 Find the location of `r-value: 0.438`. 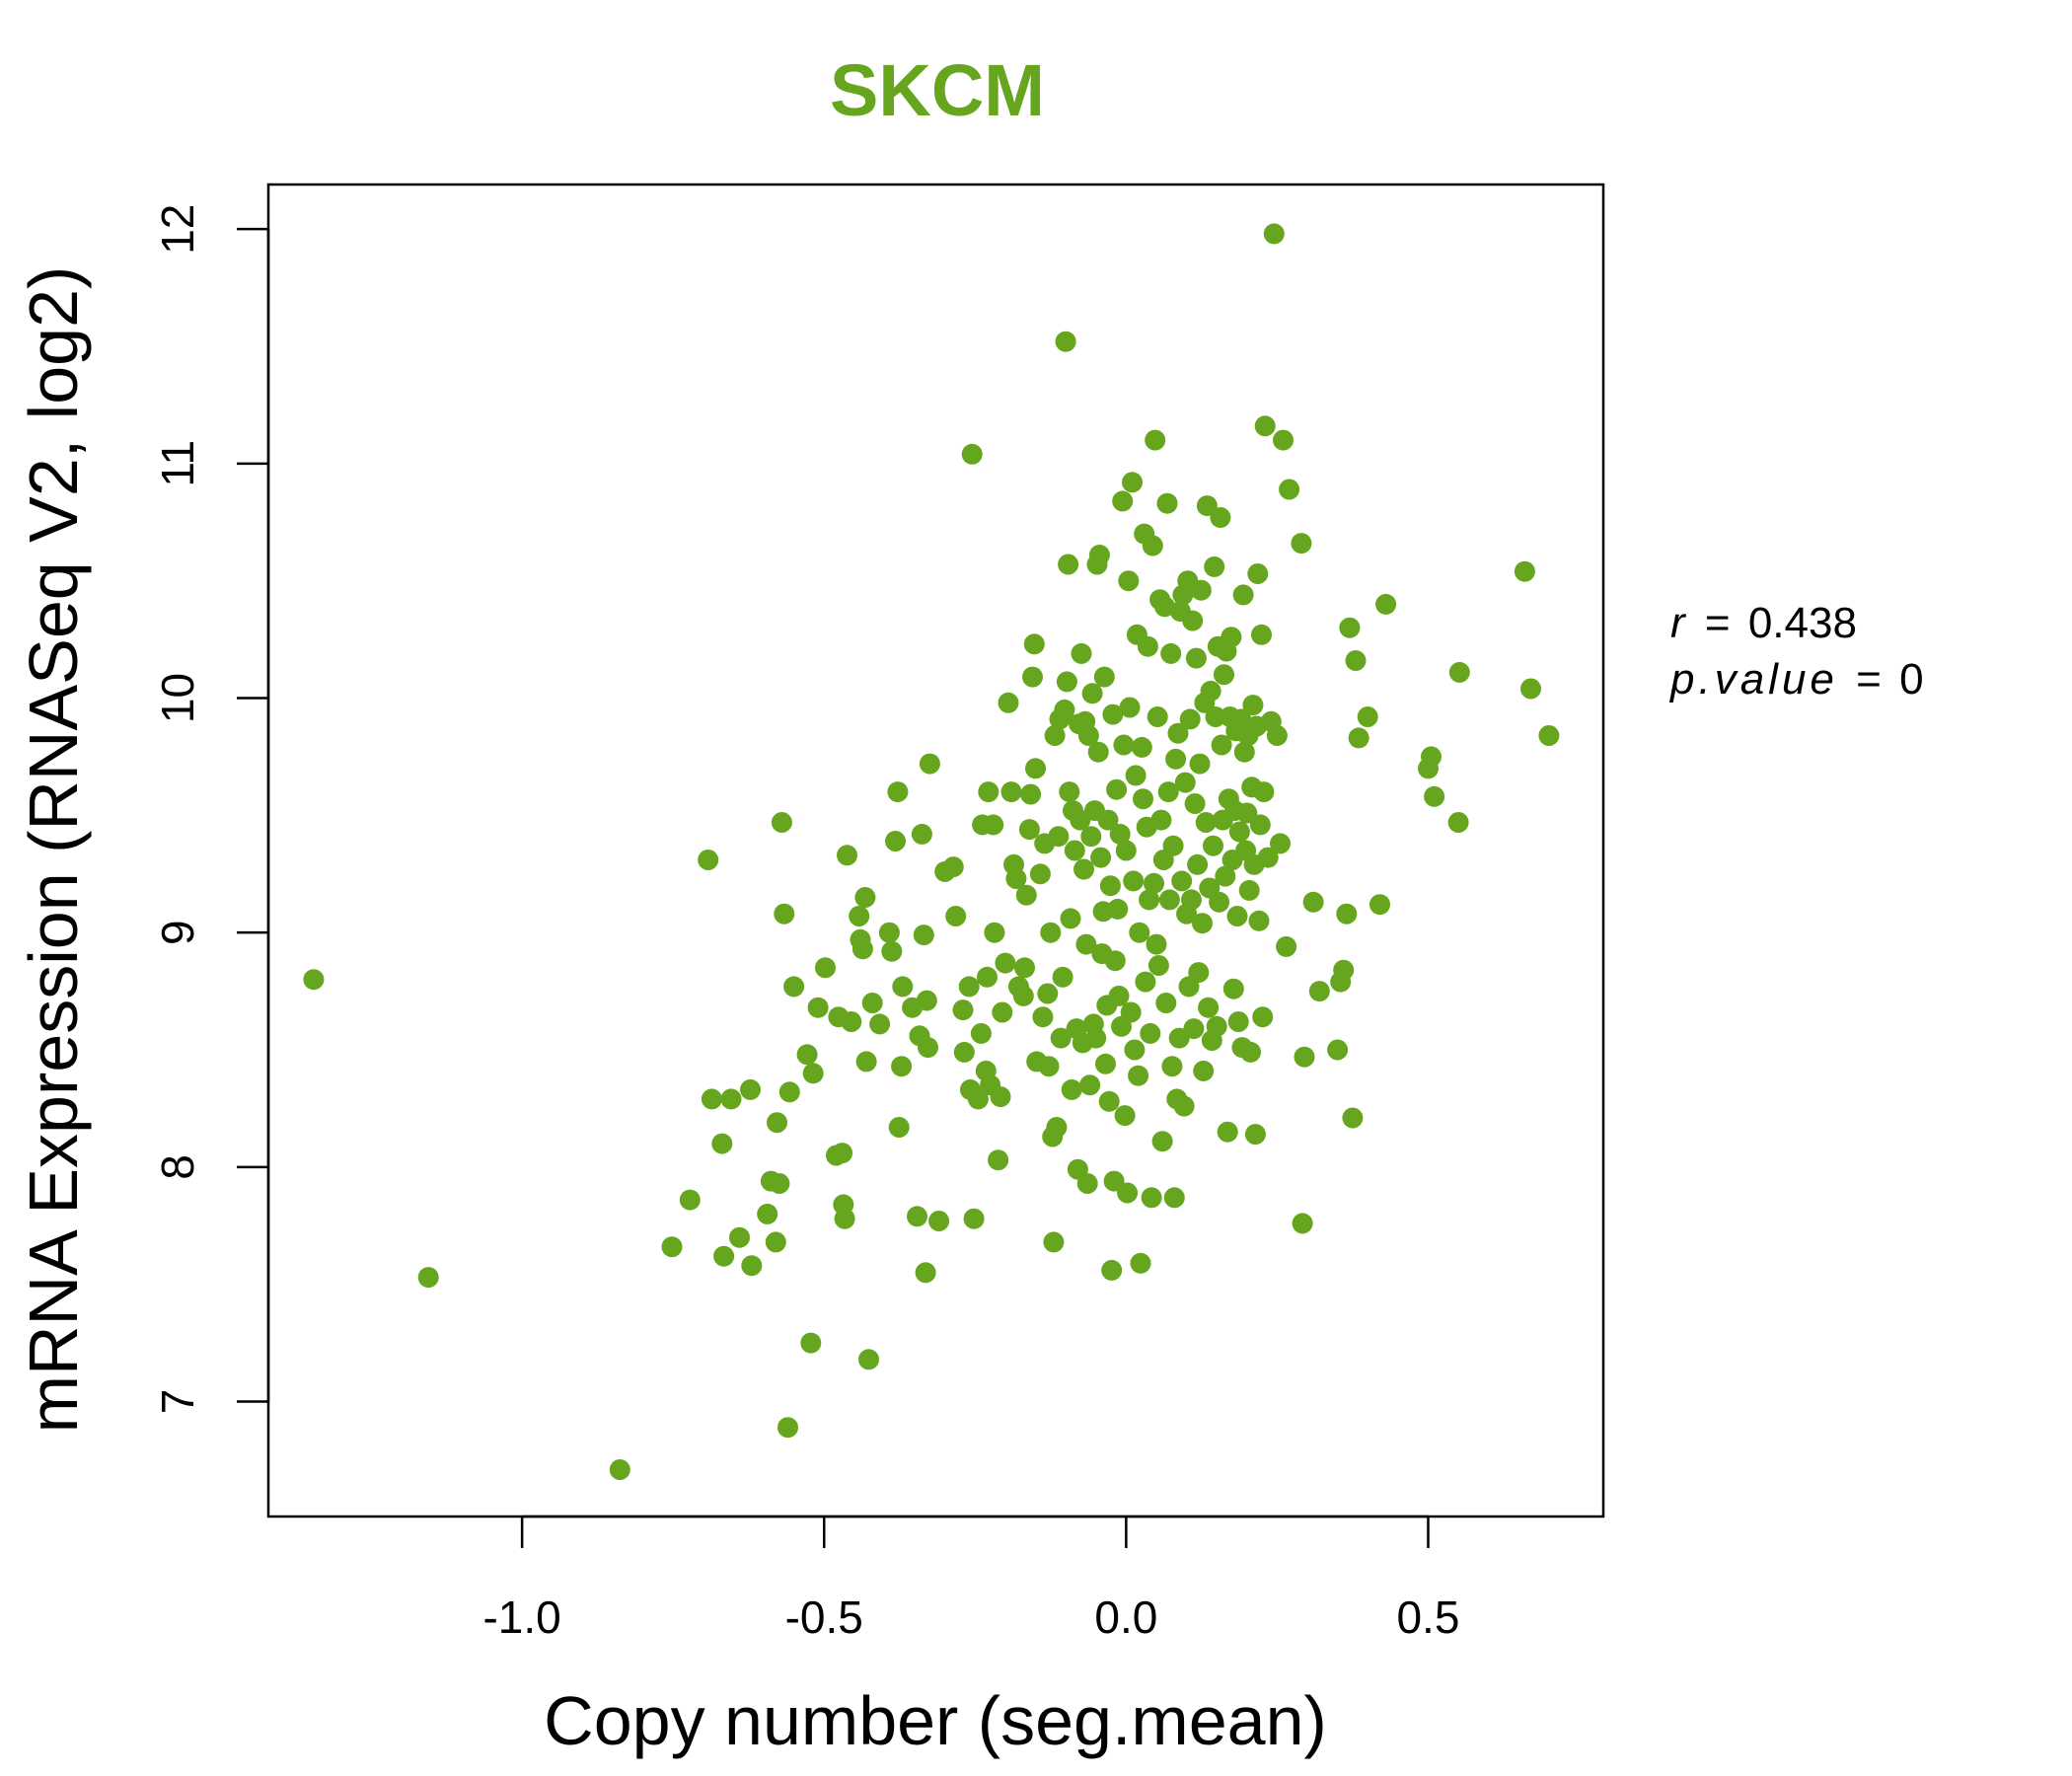

r-value: 0.438 is located at coordinates (1803, 623).